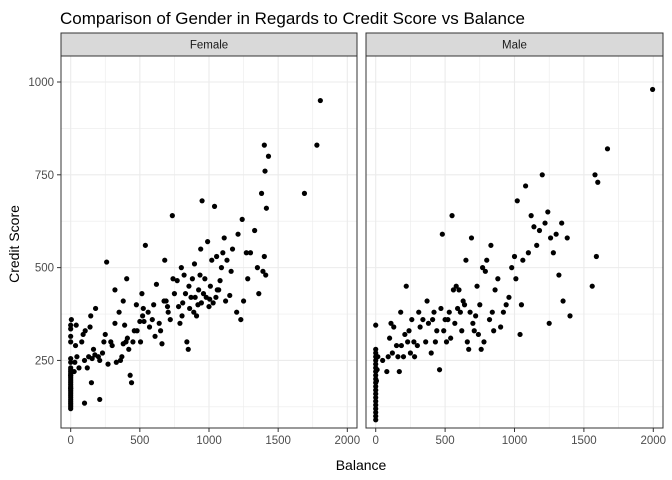  I want to click on y-tick-label: 750, so click(44, 176).